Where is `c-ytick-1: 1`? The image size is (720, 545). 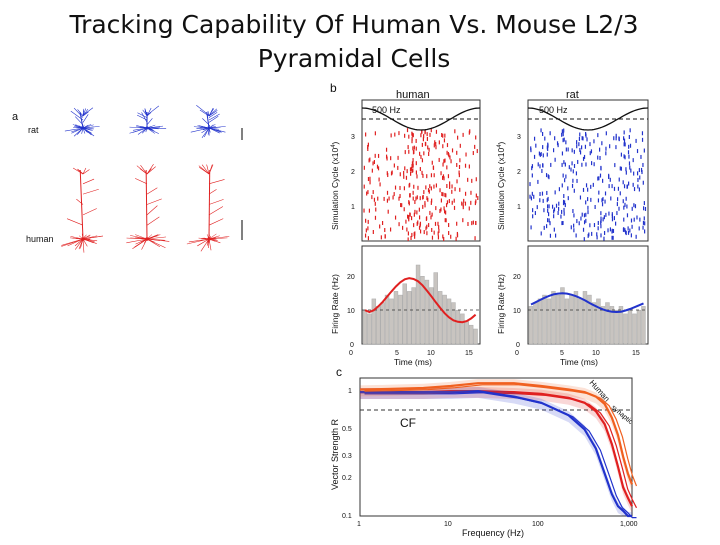
c-ytick-1: 1 is located at coordinates (350, 391).